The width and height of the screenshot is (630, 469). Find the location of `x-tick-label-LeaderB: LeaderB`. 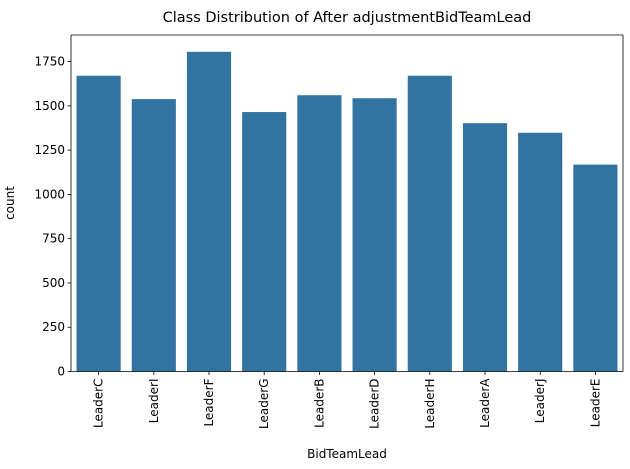

x-tick-label-LeaderB: LeaderB is located at coordinates (319, 403).